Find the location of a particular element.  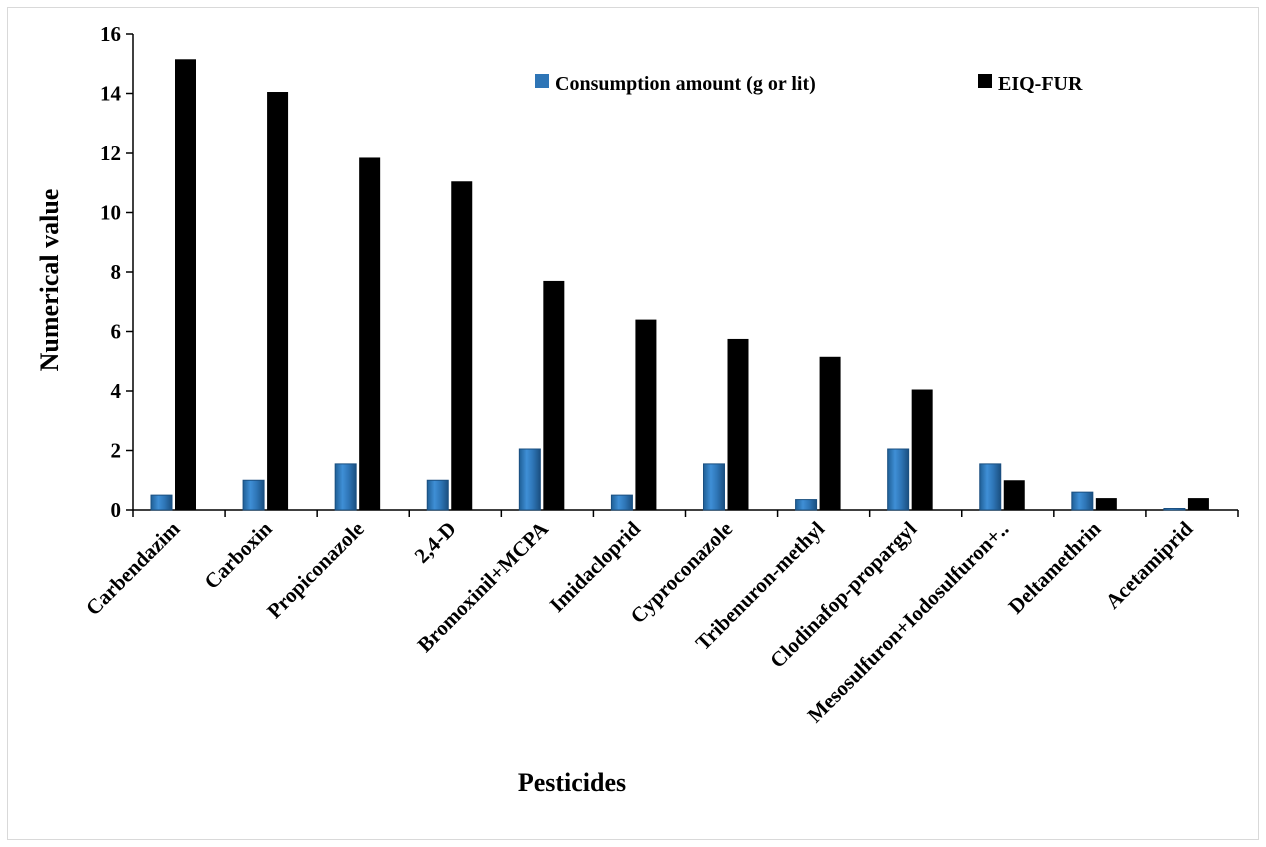

legend-swatch-eiq is located at coordinates (985, 81).